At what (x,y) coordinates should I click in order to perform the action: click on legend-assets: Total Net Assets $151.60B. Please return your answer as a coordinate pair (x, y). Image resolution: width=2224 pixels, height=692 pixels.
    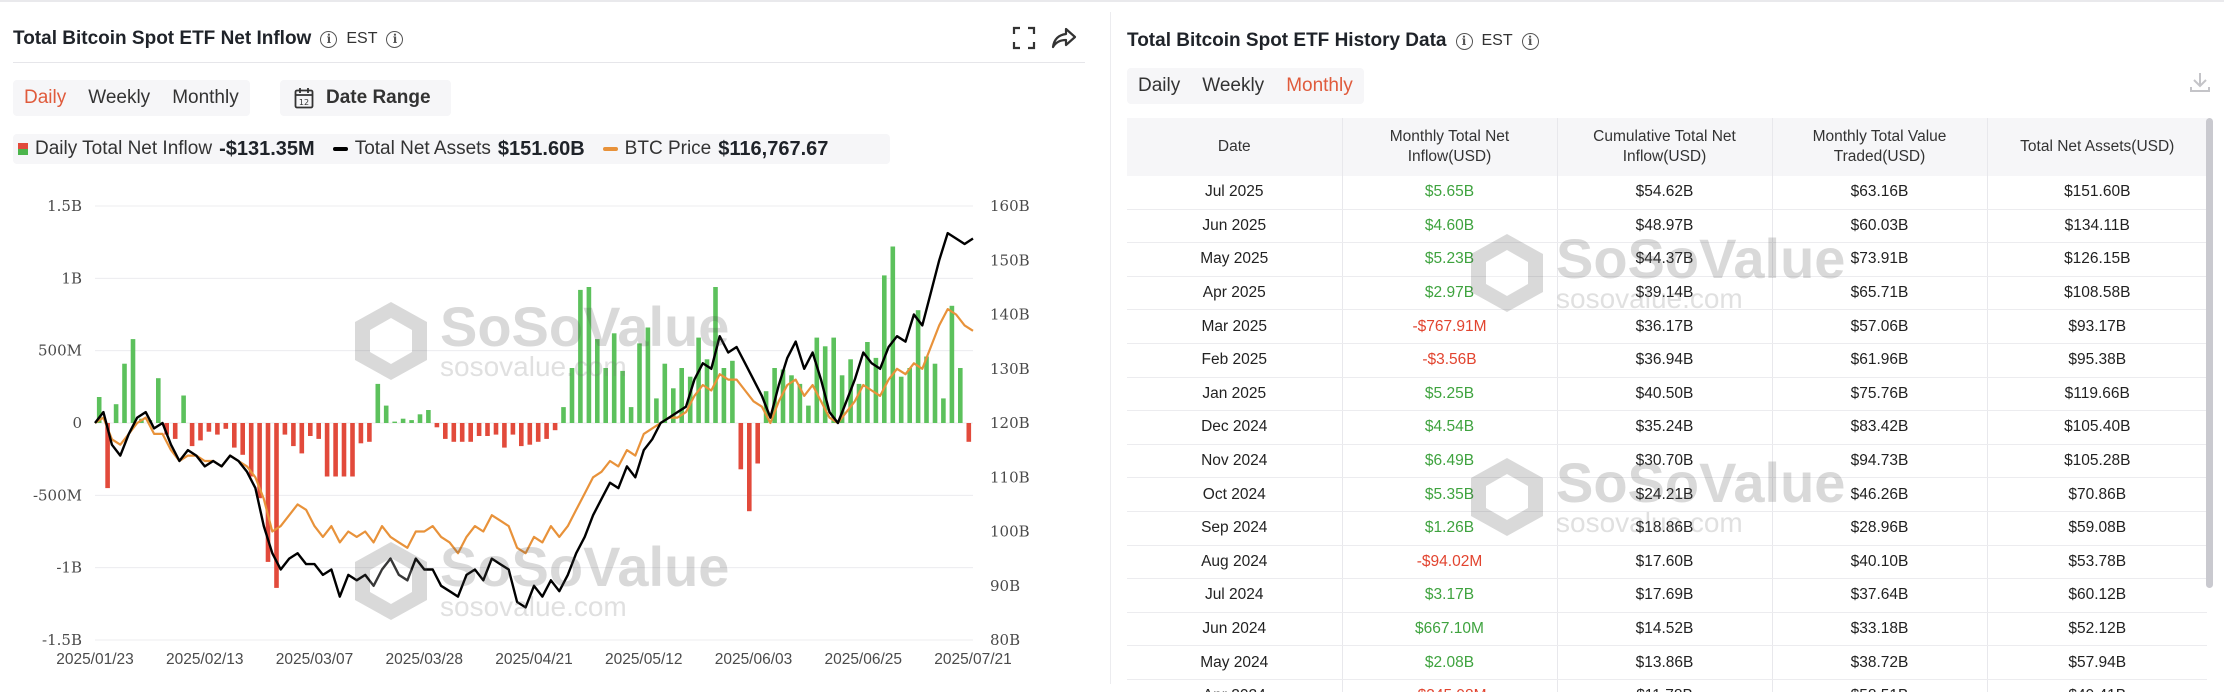
    Looking at the image, I should click on (458, 149).